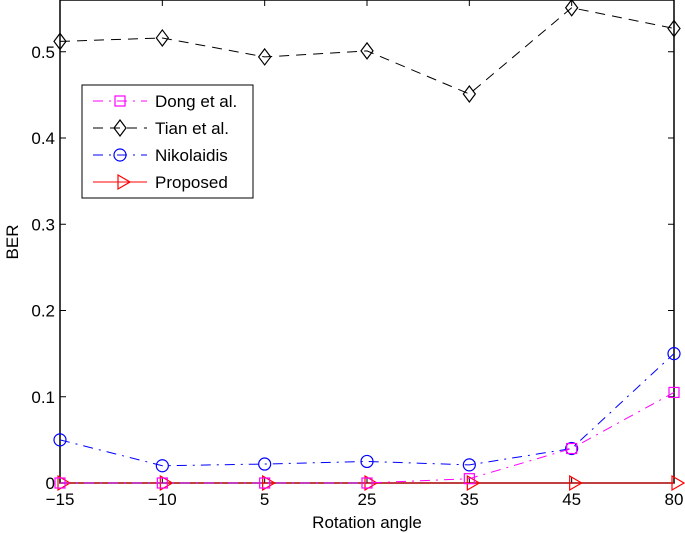  I want to click on x-tick-label: 5, so click(264, 499).